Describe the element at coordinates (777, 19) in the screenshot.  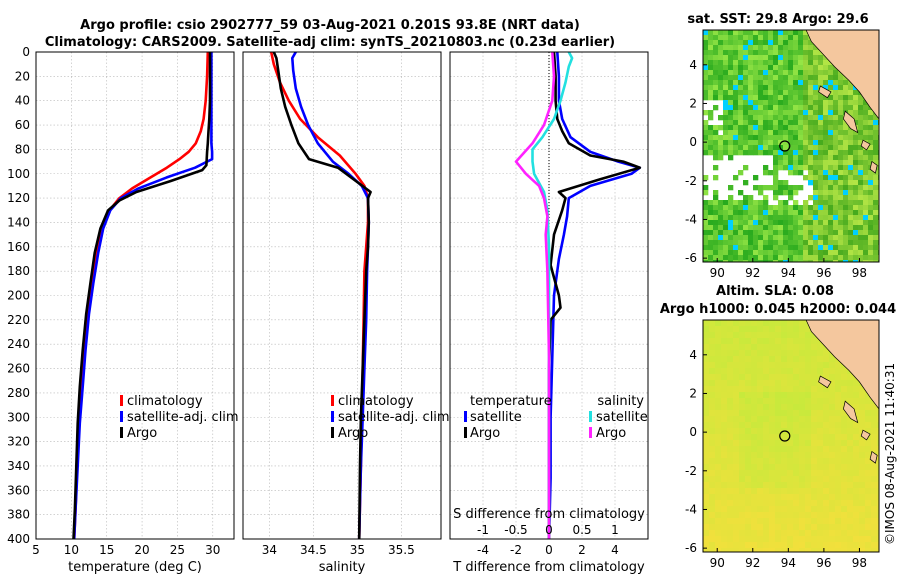
I see `sst-map-title: sat. SST: 29.8 Argo: 29.6` at that location.